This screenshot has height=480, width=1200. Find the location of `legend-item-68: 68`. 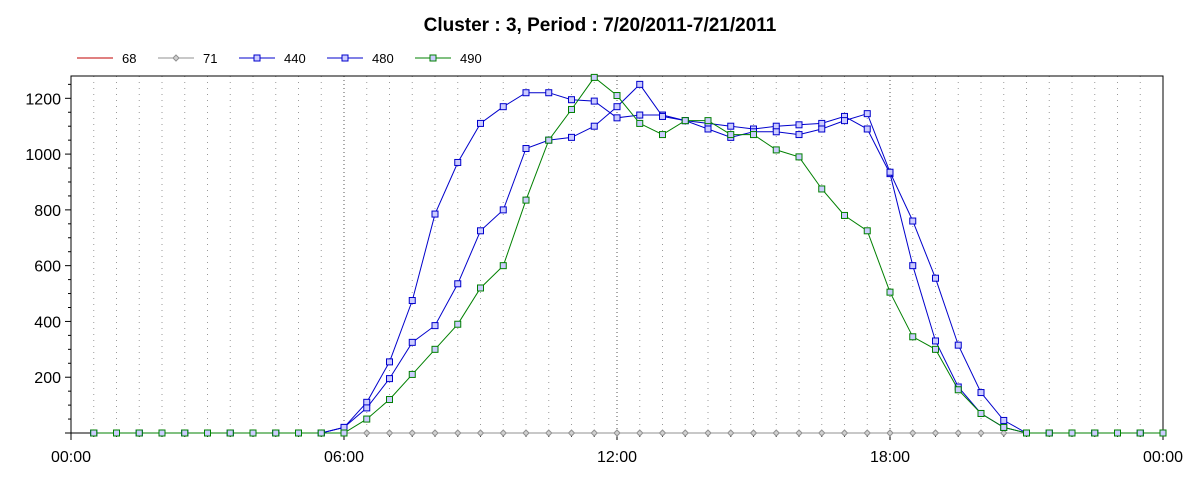

legend-item-68: 68 is located at coordinates (106, 58).